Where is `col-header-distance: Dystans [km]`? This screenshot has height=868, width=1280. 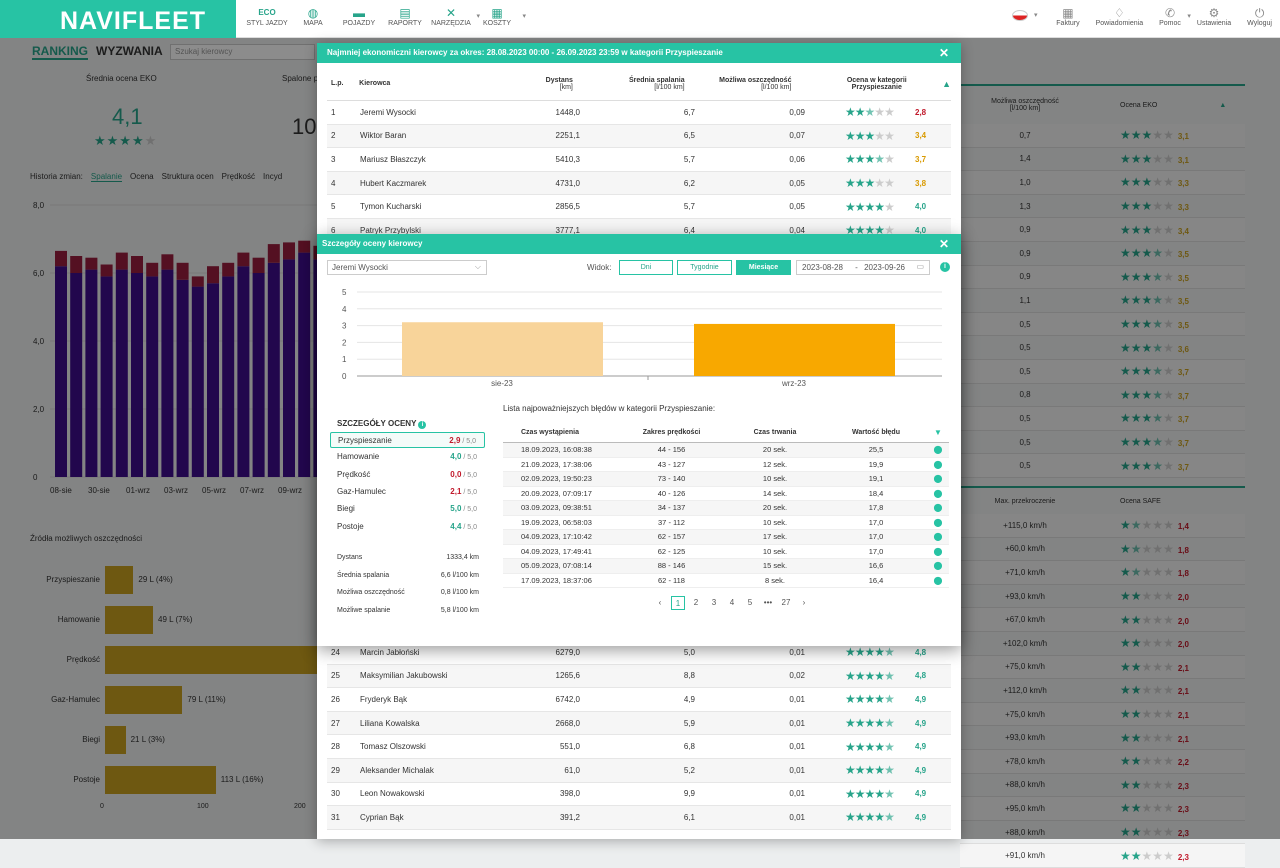
col-header-distance: Dystans [km] is located at coordinates (534, 84).